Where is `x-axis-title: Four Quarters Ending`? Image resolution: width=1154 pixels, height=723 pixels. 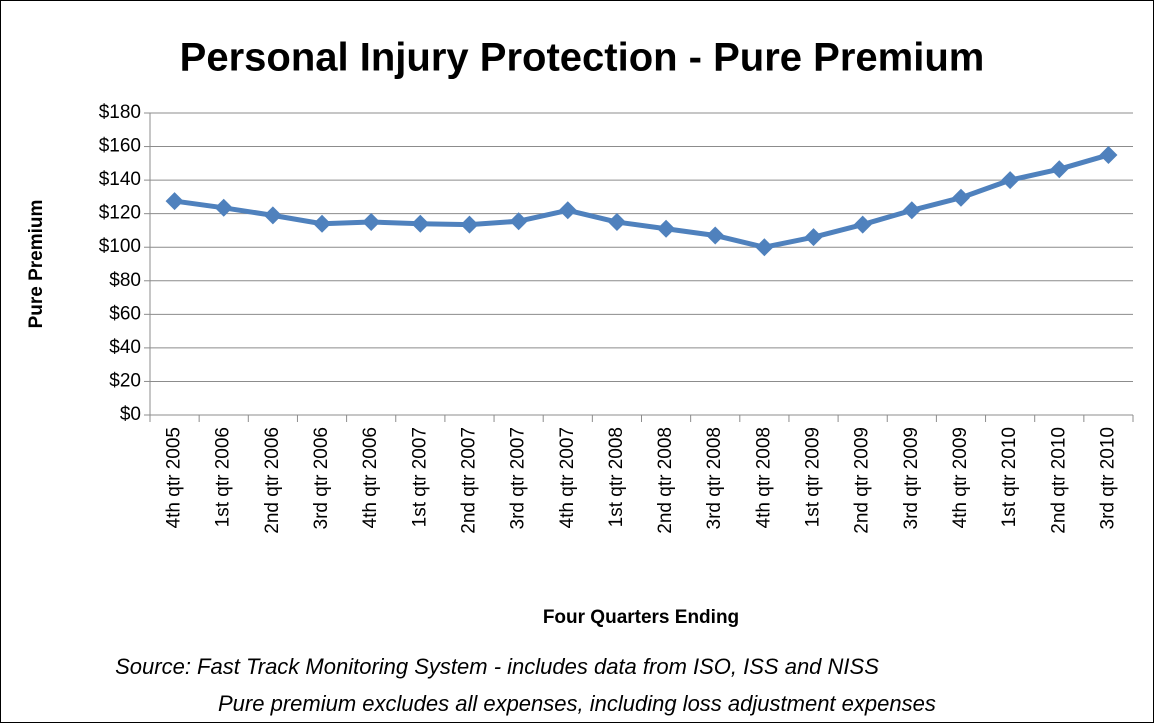
x-axis-title: Four Quarters Ending is located at coordinates (641, 617).